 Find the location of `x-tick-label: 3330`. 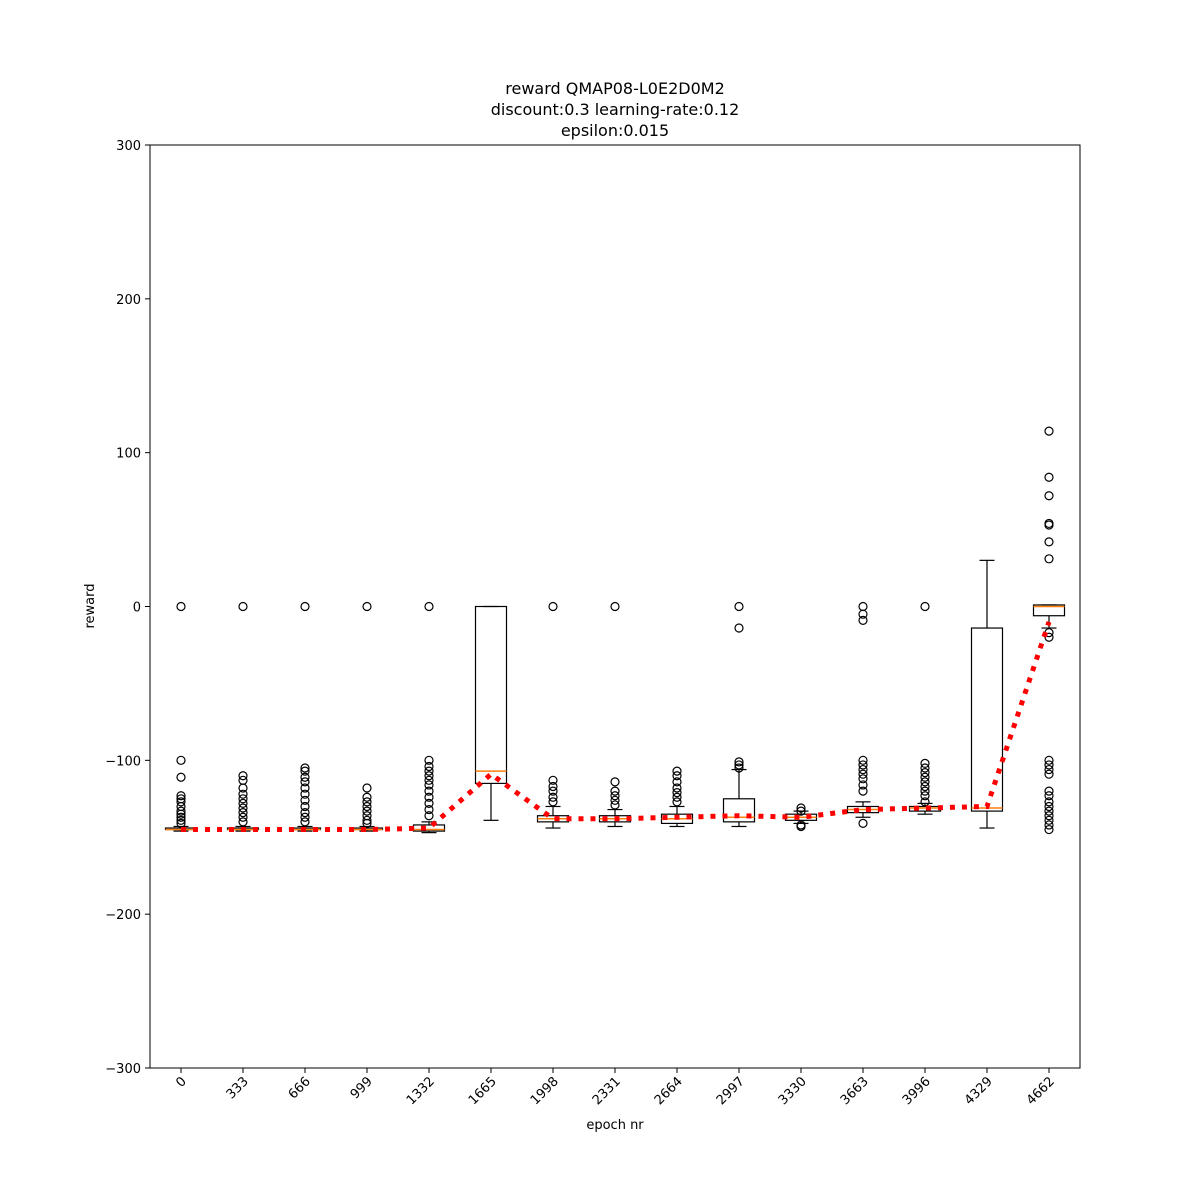

x-tick-label: 3330 is located at coordinates (793, 1091).